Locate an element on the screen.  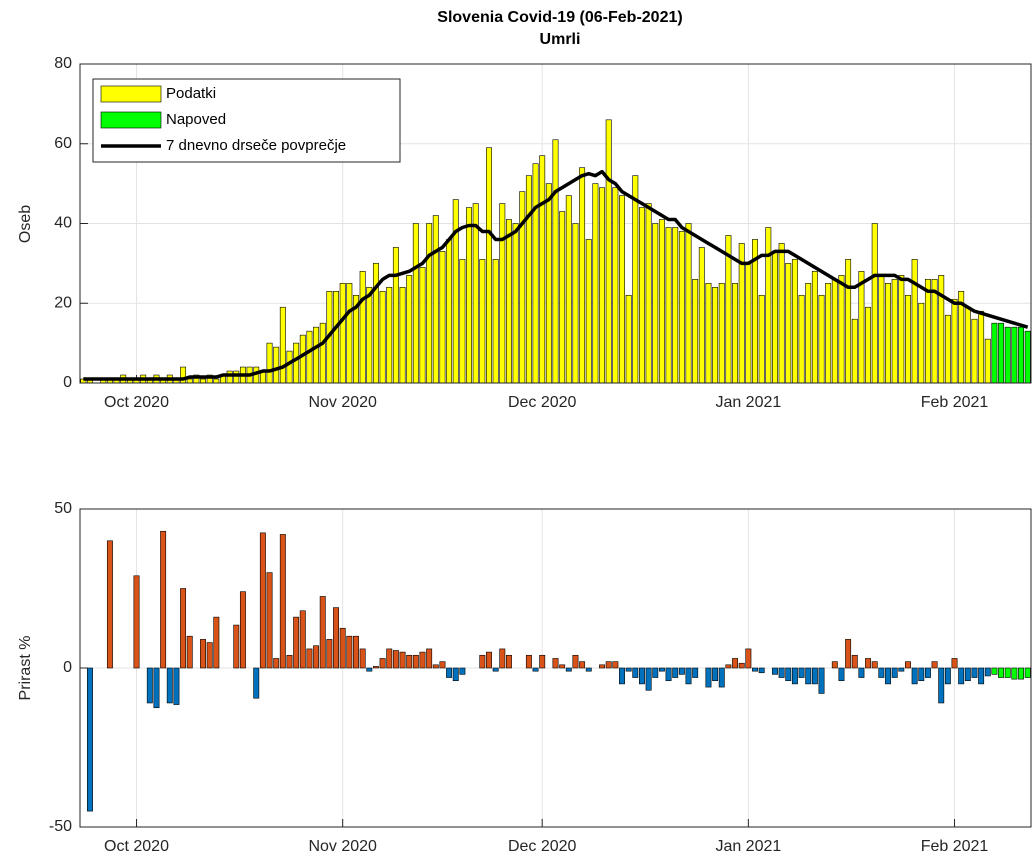
x-tick-label: Oct 2020 is located at coordinates (136, 846).